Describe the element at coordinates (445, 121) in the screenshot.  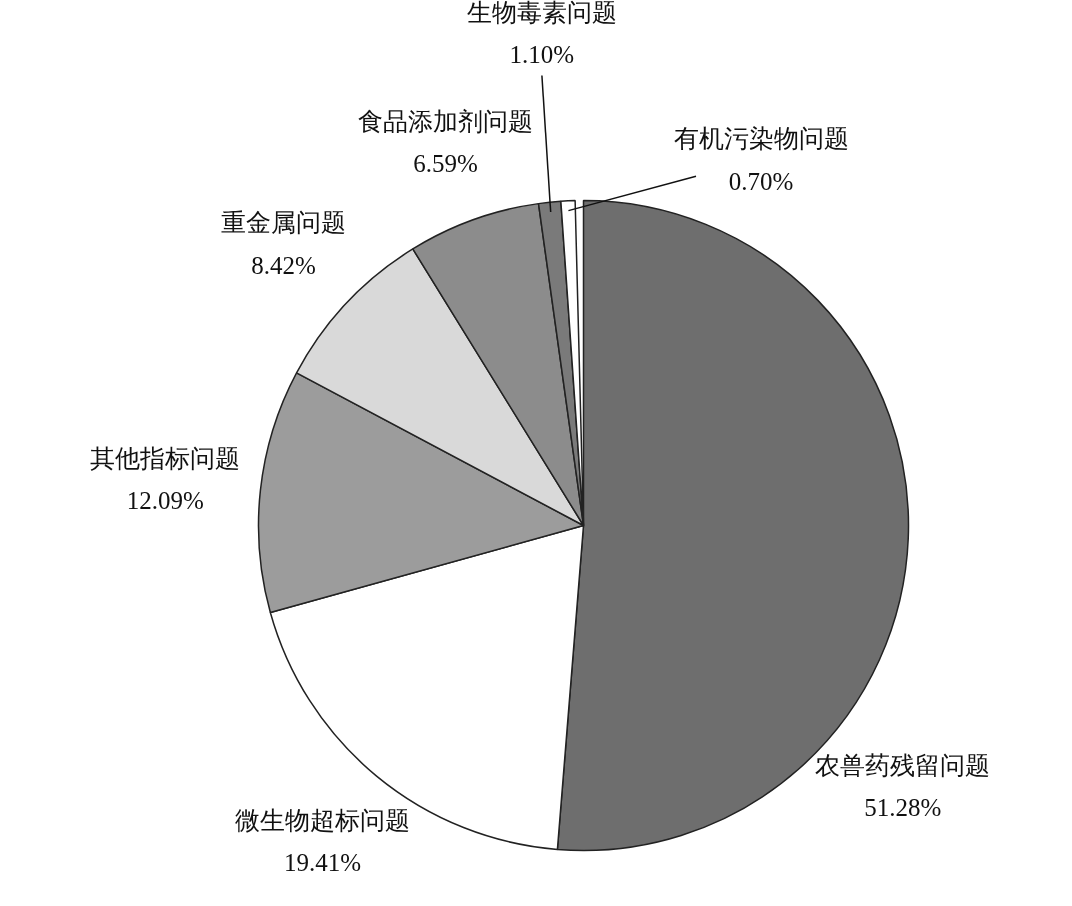
I see `slice-label: 食品添加剂问题` at that location.